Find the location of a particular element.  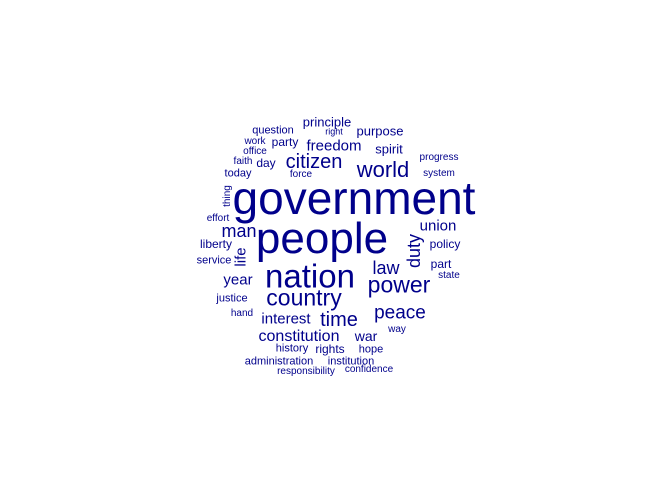

word-citizen: citizen is located at coordinates (314, 162).